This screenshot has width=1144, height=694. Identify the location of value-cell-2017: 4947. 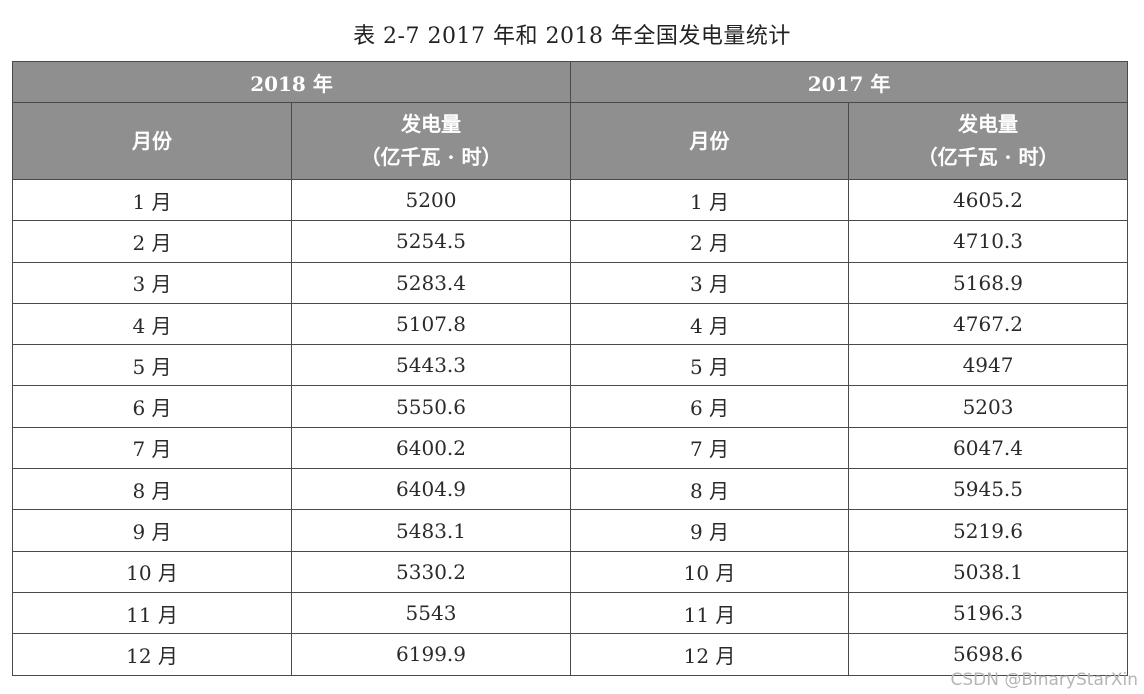
(988, 365).